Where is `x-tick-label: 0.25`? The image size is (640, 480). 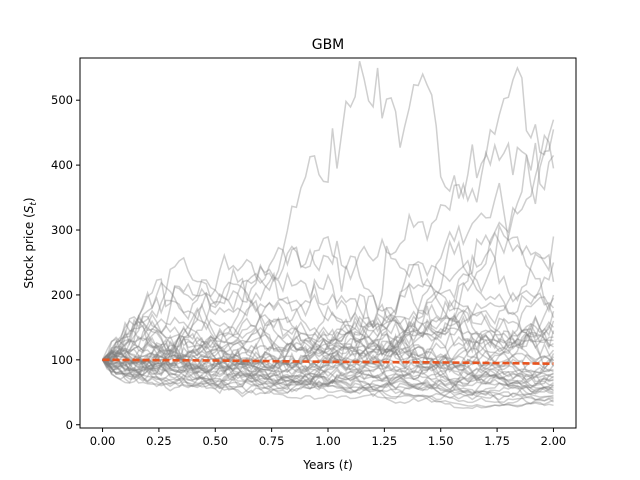 x-tick-label: 0.25 is located at coordinates (159, 441).